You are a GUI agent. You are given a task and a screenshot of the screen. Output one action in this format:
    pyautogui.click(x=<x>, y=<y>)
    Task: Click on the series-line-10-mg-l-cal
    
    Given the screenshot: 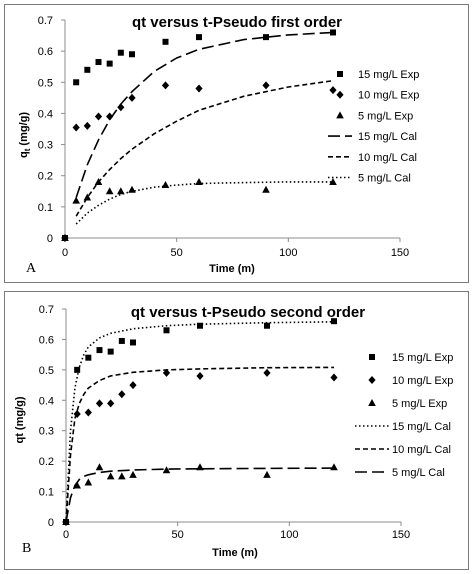 What is the action you would take?
    pyautogui.click(x=204, y=148)
    